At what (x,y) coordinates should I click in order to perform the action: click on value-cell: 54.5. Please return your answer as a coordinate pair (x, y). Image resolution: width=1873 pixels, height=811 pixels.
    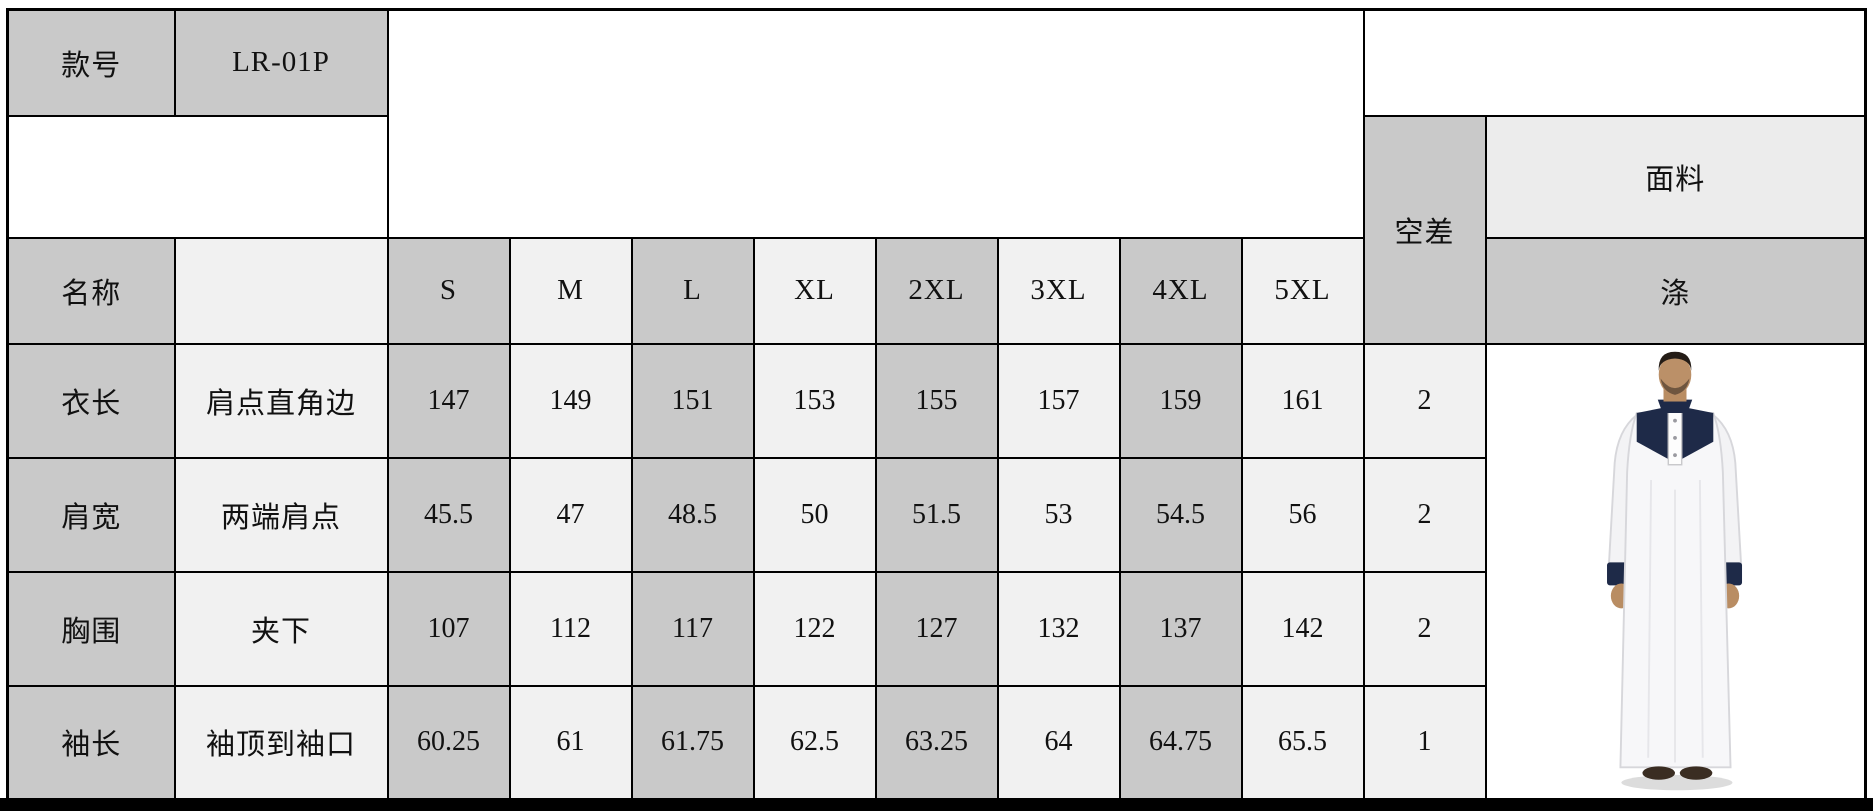
    Looking at the image, I should click on (1180, 514).